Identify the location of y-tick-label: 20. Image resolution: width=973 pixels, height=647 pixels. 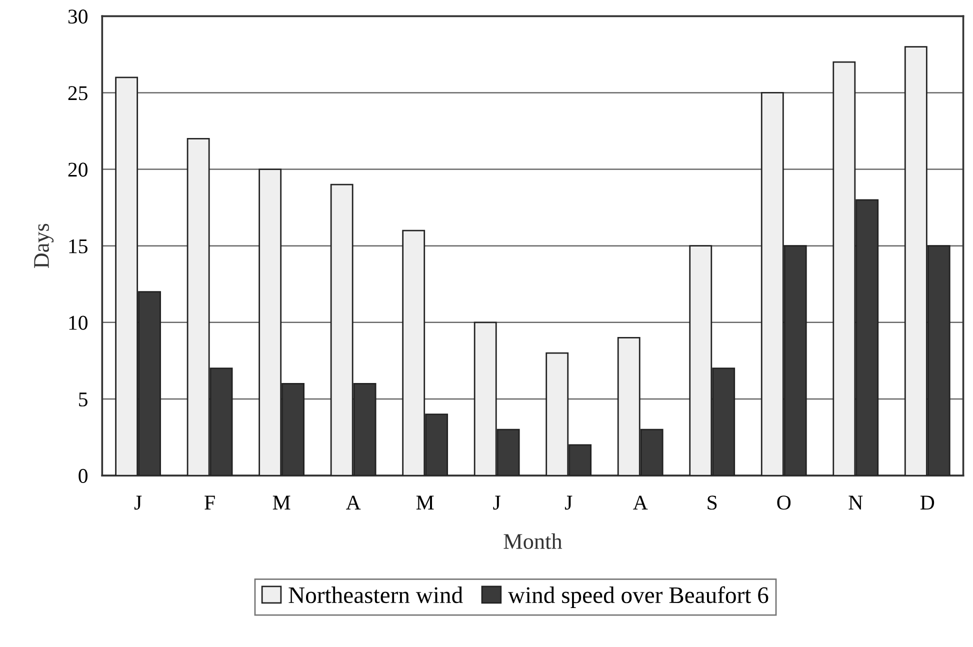
(78, 169).